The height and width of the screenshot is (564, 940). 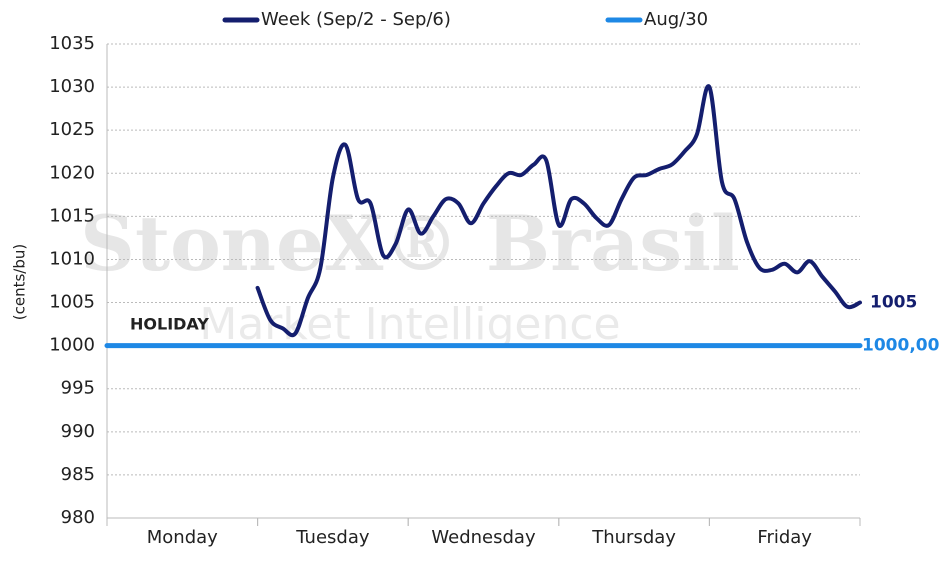 I want to click on y-tick-label: 1005, so click(x=72, y=302).